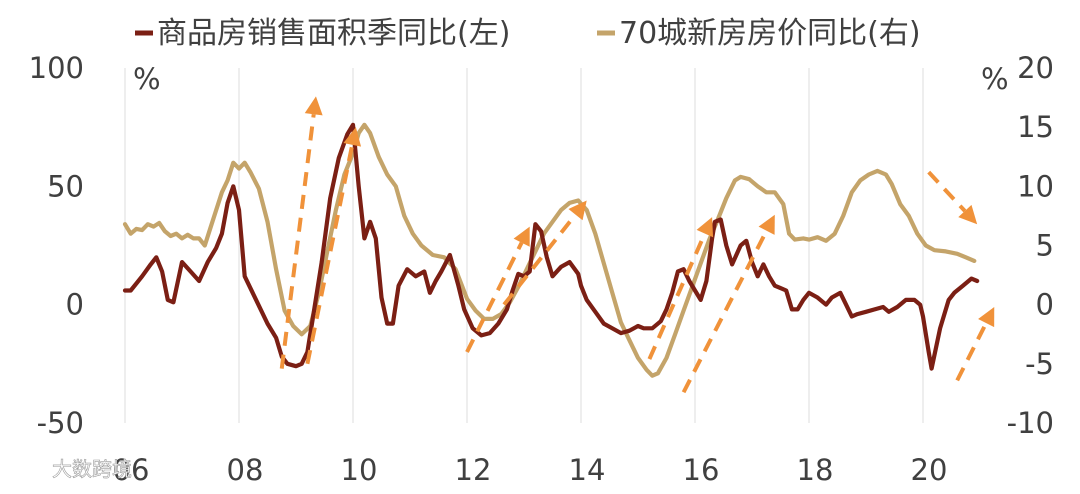 The width and height of the screenshot is (1080, 494). I want to click on right-tick-label: 15, so click(1035, 127).